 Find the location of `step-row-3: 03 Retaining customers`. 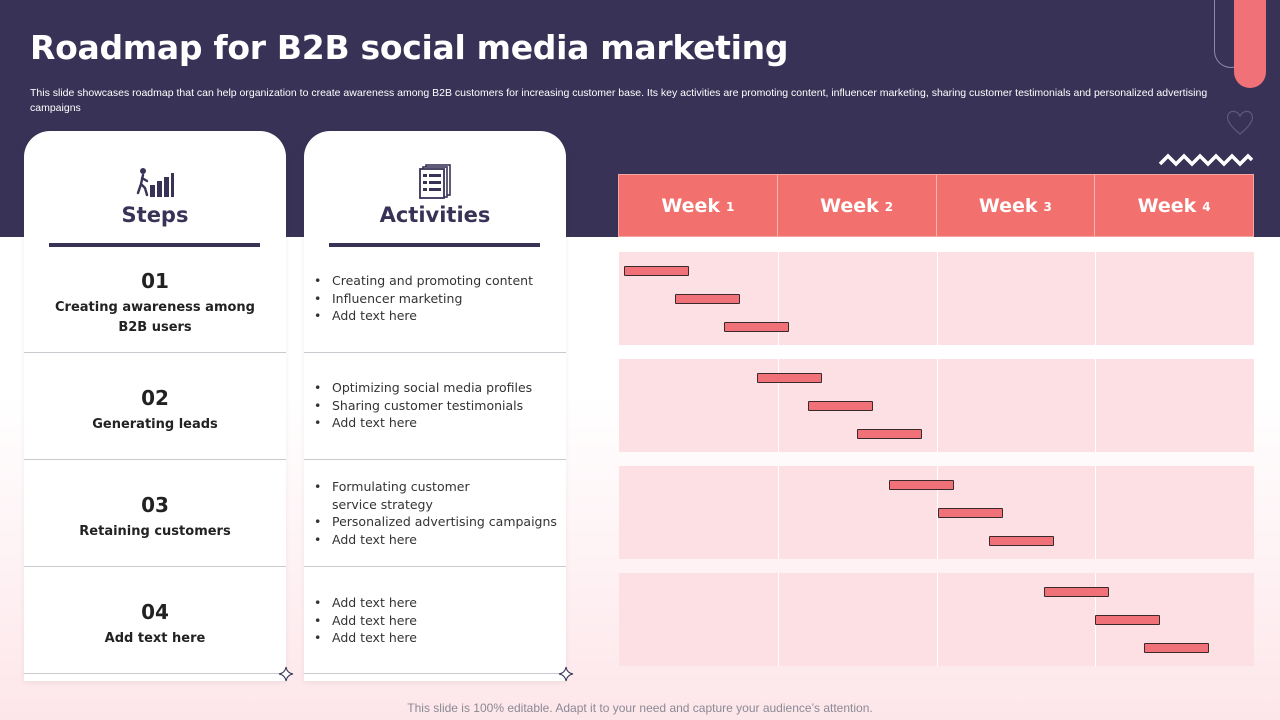

step-row-3: 03 Retaining customers is located at coordinates (155, 513).